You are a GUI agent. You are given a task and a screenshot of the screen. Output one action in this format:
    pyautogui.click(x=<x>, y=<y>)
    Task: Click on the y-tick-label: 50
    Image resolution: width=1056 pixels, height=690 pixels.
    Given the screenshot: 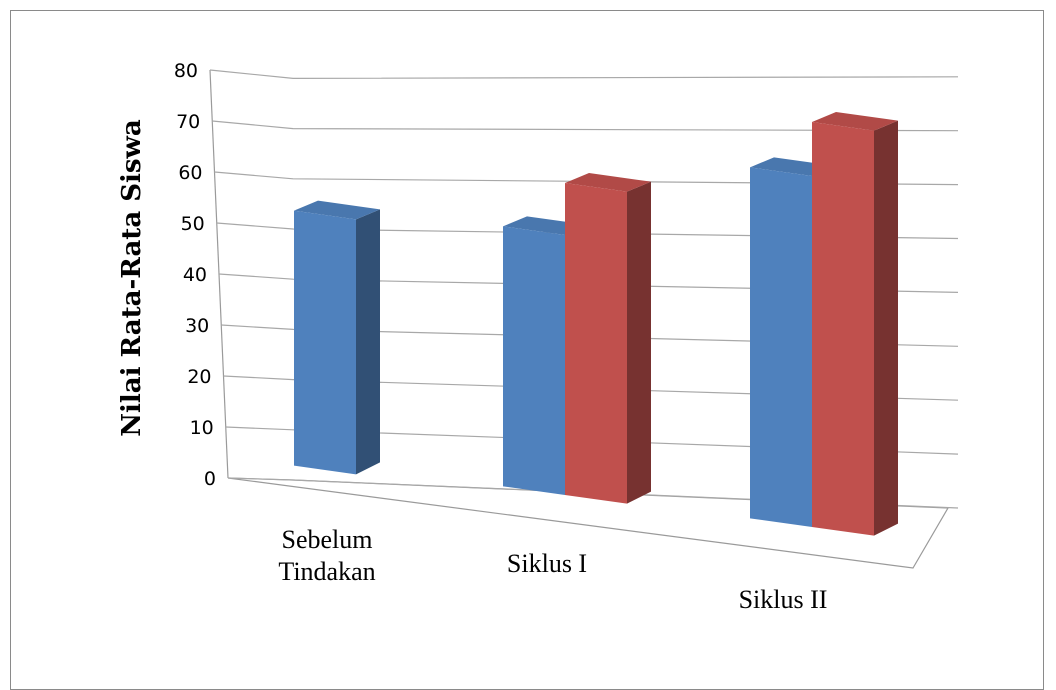 What is the action you would take?
    pyautogui.click(x=193, y=224)
    